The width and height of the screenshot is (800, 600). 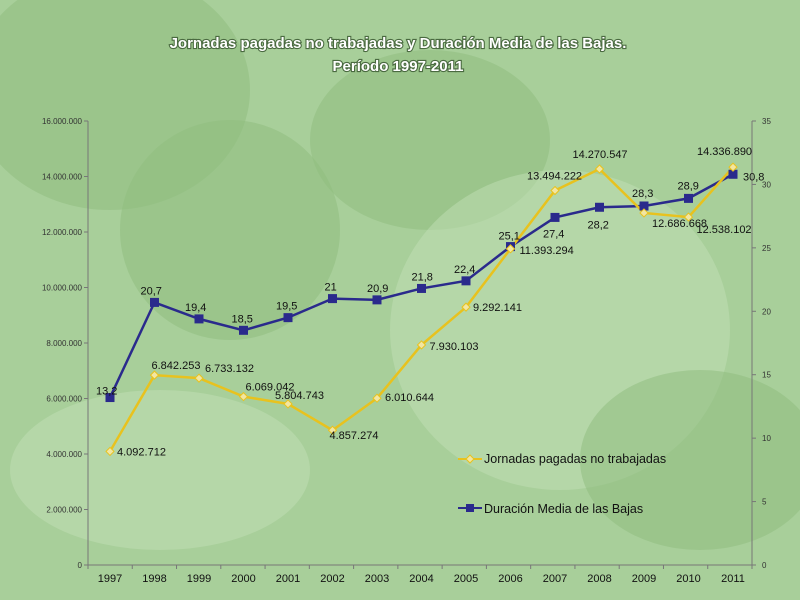 What do you see at coordinates (464, 270) in the screenshot?
I see `duracion-data-label: 22,4` at bounding box center [464, 270].